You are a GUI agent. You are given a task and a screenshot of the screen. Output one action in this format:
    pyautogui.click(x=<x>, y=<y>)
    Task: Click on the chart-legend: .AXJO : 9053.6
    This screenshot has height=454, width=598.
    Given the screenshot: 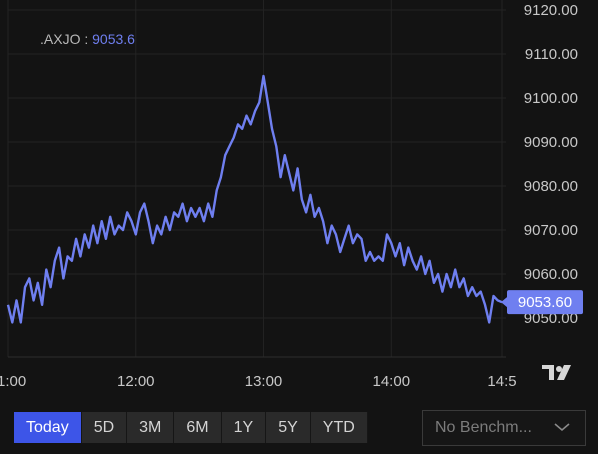 What is the action you would take?
    pyautogui.click(x=87, y=39)
    